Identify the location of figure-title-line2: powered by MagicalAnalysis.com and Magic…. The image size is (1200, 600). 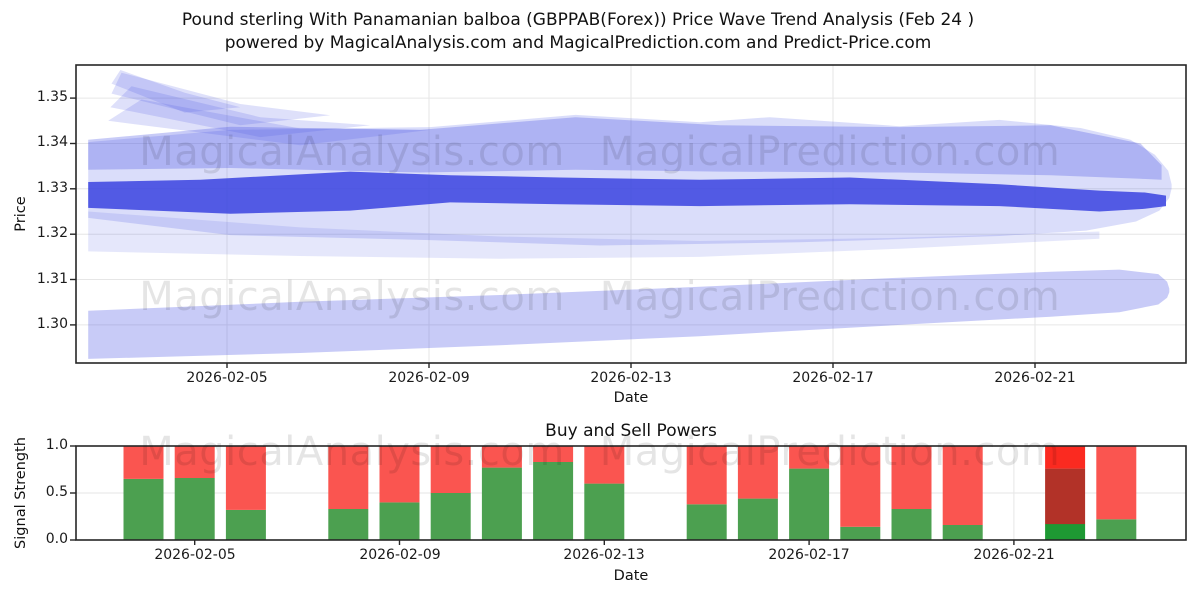
(578, 43).